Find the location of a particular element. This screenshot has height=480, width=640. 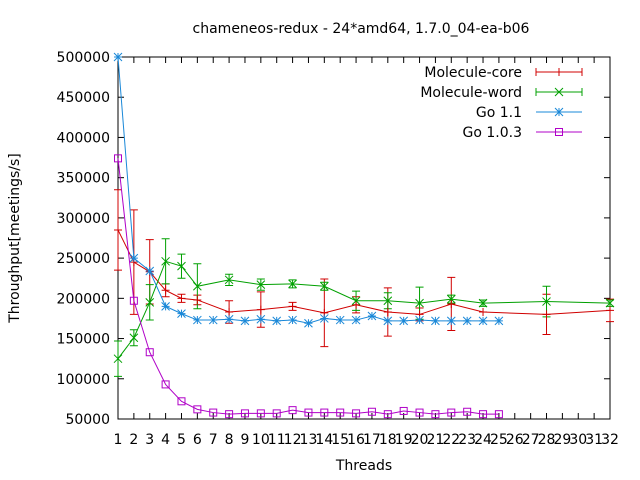

y-tick-label: 50000 is located at coordinates (87, 420).